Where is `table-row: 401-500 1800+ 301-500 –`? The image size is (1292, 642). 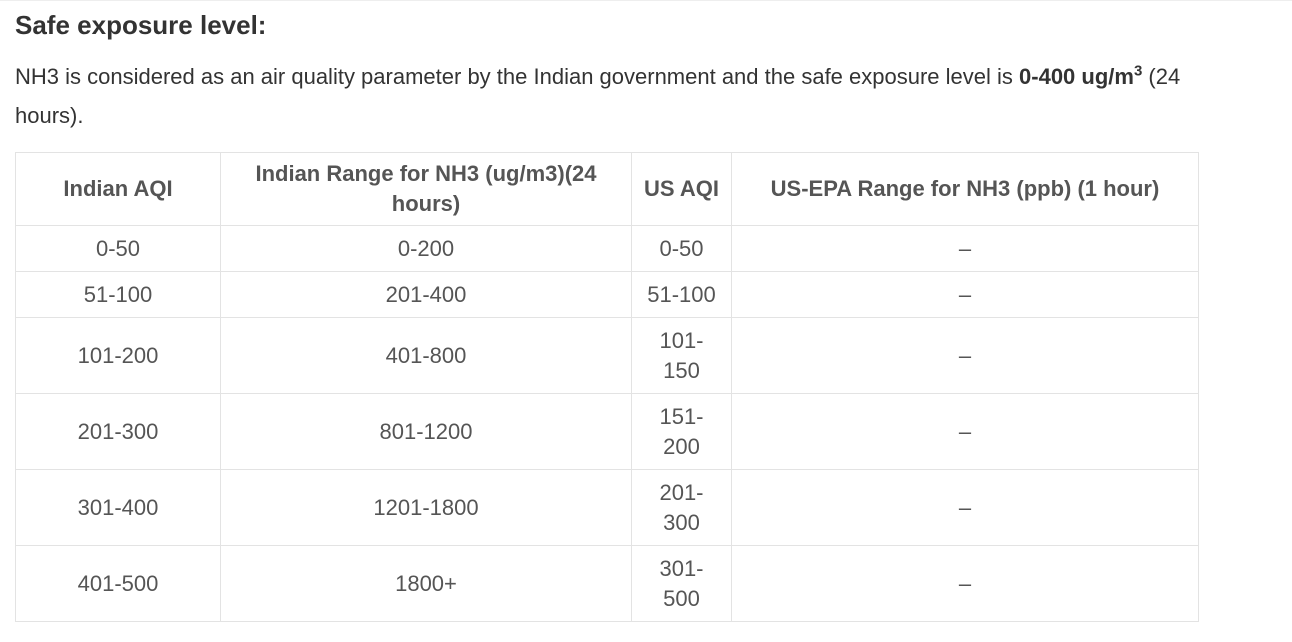
table-row: 401-500 1800+ 301-500 – is located at coordinates (607, 583).